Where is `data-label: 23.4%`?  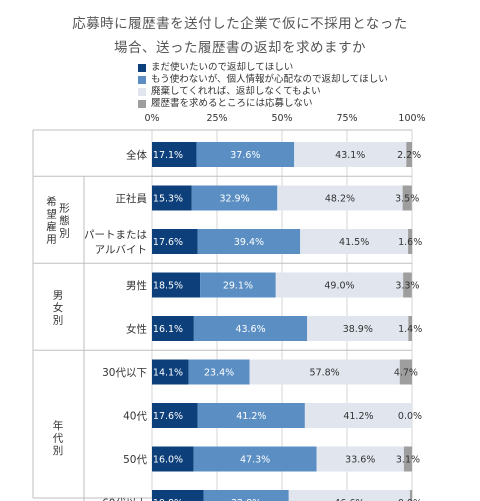
data-label: 23.4% is located at coordinates (219, 373).